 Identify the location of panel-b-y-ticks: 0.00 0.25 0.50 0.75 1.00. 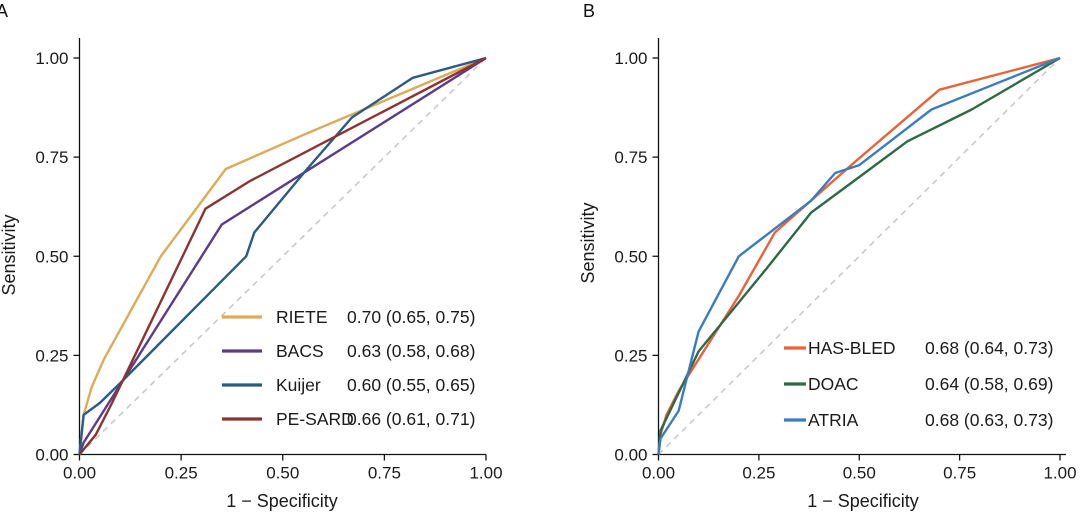
(636, 257).